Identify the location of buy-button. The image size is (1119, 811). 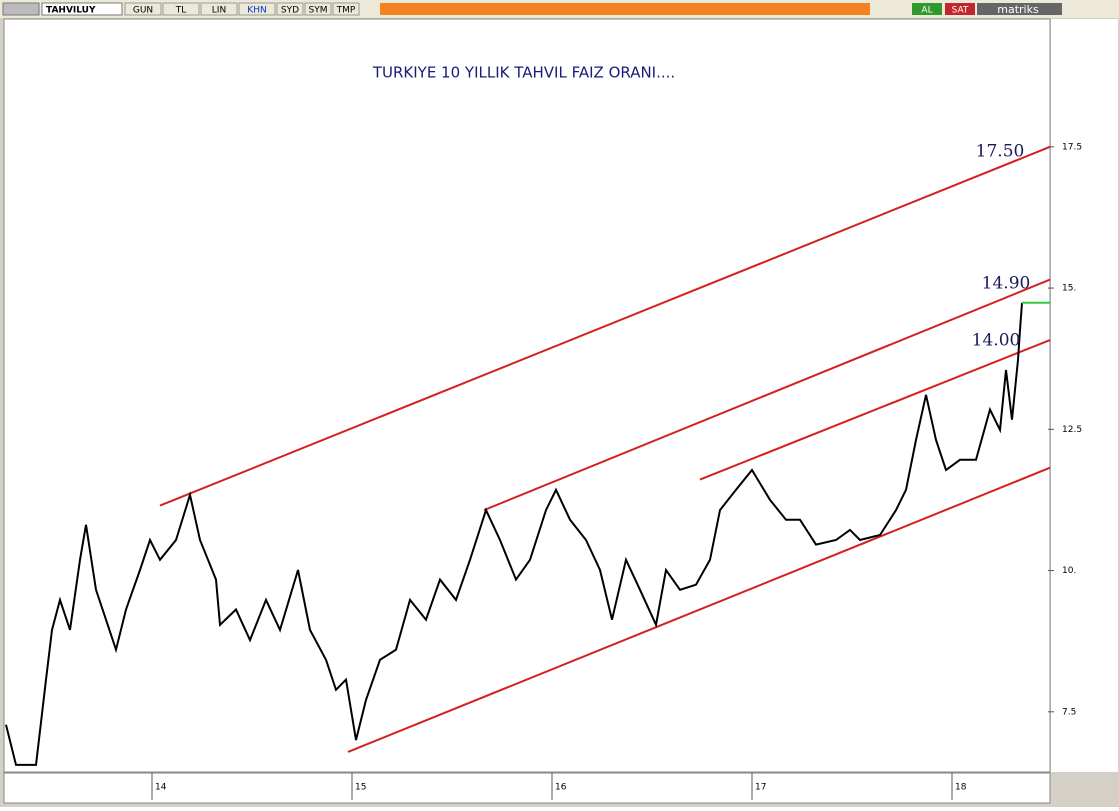
(927, 9).